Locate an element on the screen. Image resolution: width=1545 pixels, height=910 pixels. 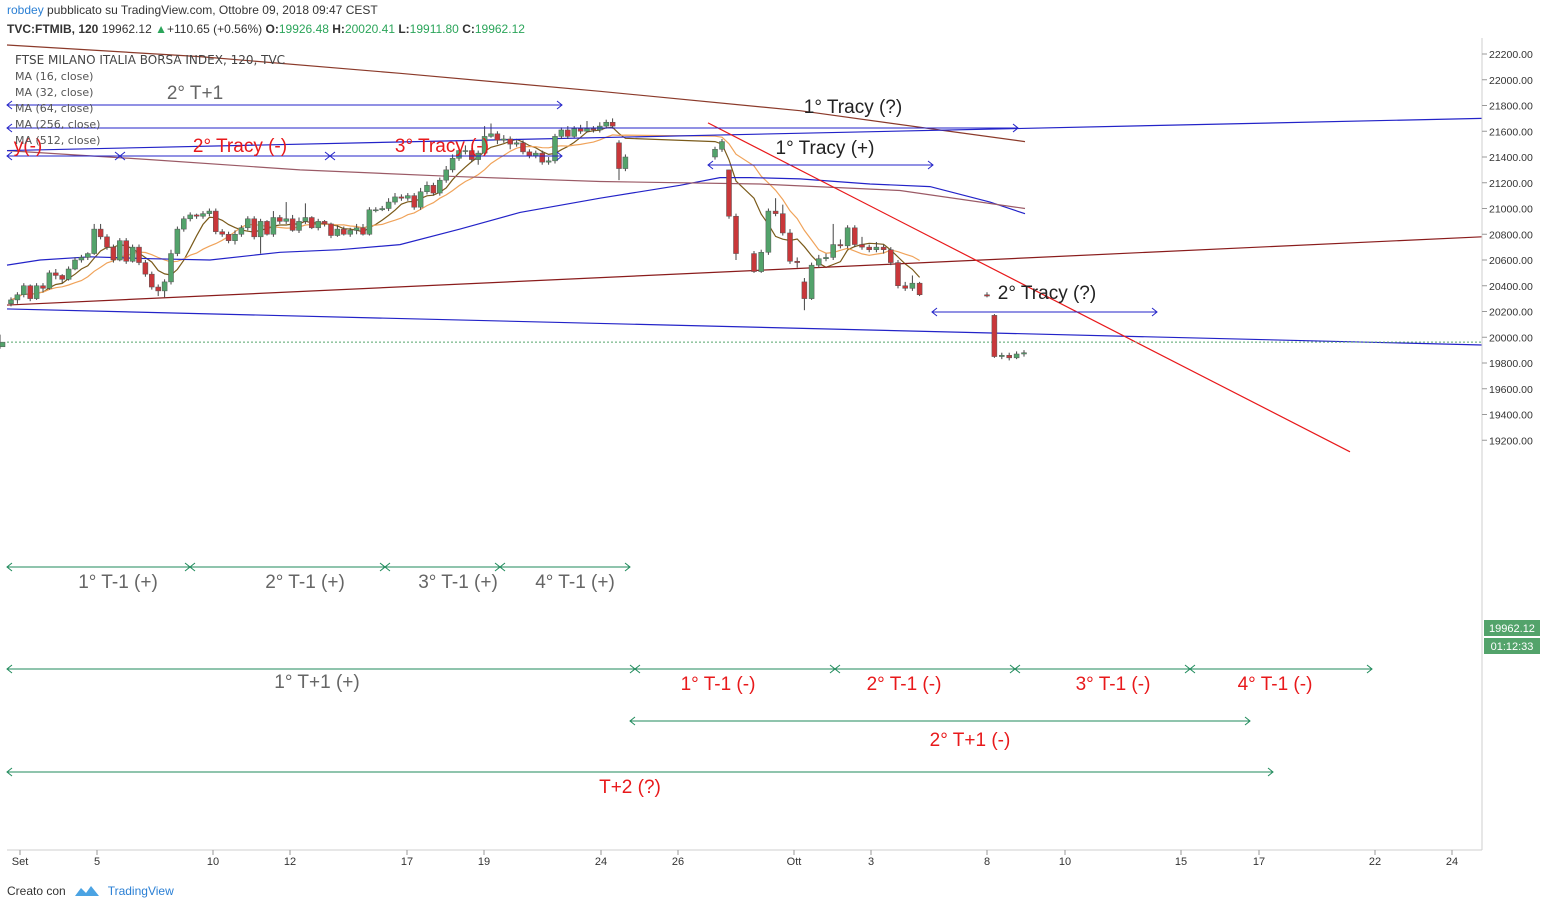
blue-upper-trendline is located at coordinates (744, 134).